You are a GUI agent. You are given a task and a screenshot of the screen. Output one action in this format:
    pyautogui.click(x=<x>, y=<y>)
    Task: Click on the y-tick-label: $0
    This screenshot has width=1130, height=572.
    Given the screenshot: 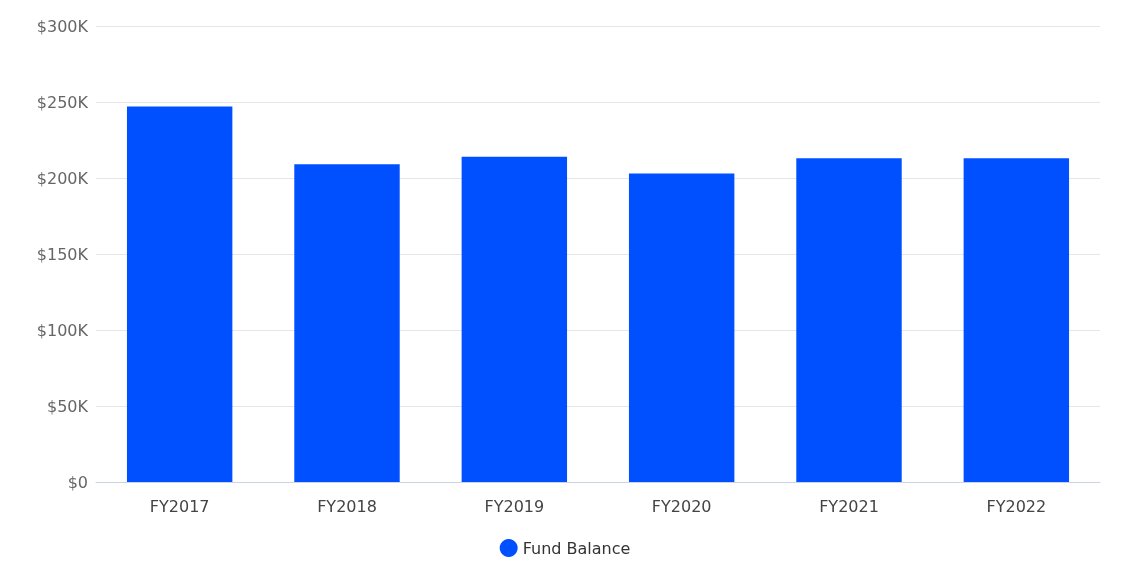 What is the action you would take?
    pyautogui.click(x=77, y=482)
    